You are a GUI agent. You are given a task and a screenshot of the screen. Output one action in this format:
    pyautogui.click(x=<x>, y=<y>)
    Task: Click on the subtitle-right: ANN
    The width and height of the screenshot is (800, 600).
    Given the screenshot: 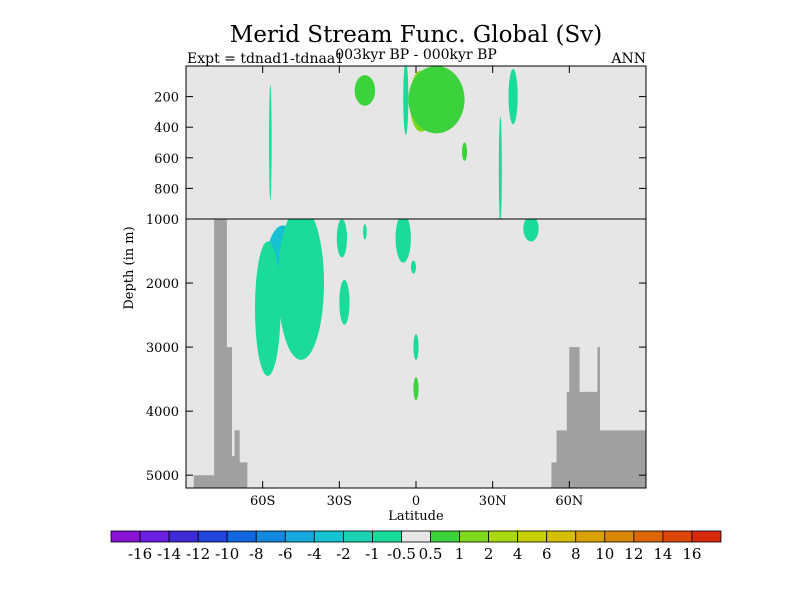 What is the action you would take?
    pyautogui.click(x=628, y=59)
    